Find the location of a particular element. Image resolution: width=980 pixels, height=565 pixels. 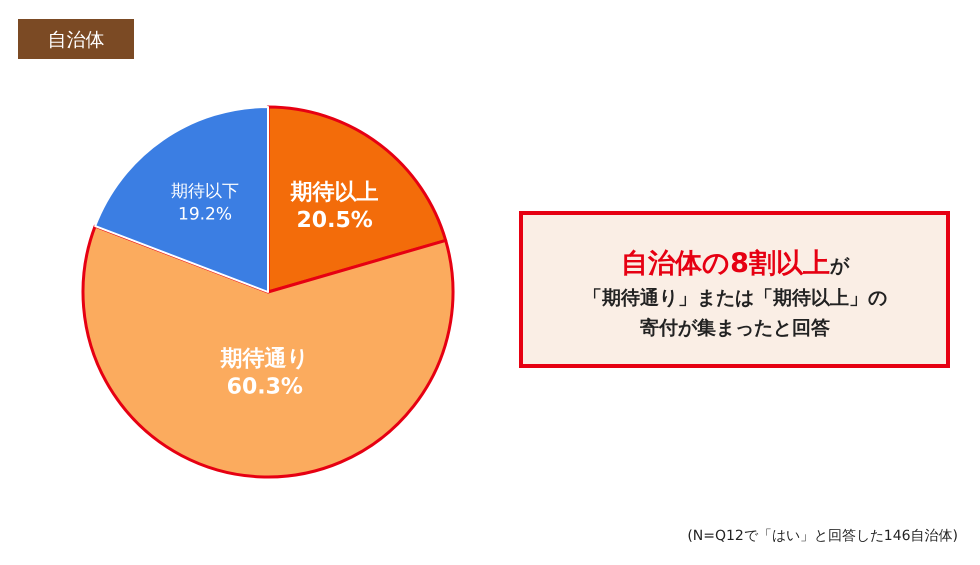

data-label: 60.3% is located at coordinates (264, 387).